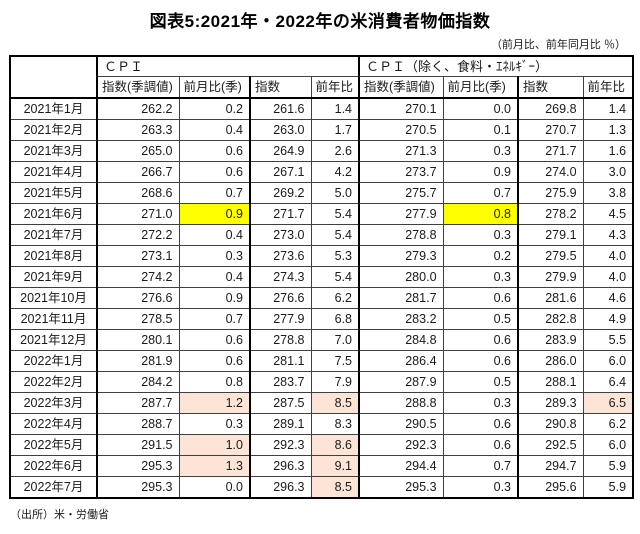  I want to click on value-cell: 6.5, so click(608, 403).